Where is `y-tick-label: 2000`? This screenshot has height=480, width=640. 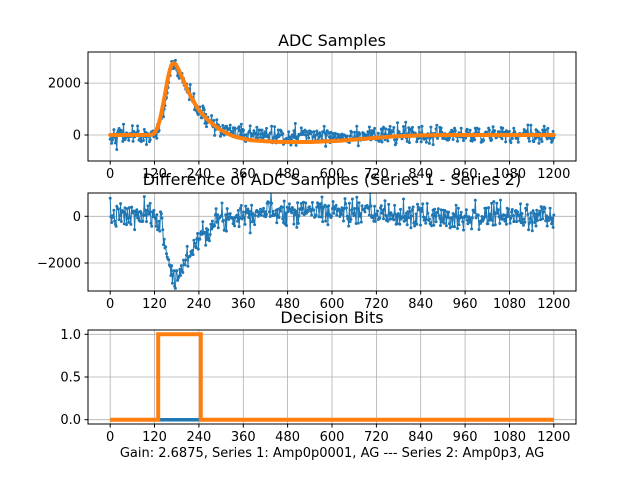
y-tick-label: 2000 is located at coordinates (64, 84).